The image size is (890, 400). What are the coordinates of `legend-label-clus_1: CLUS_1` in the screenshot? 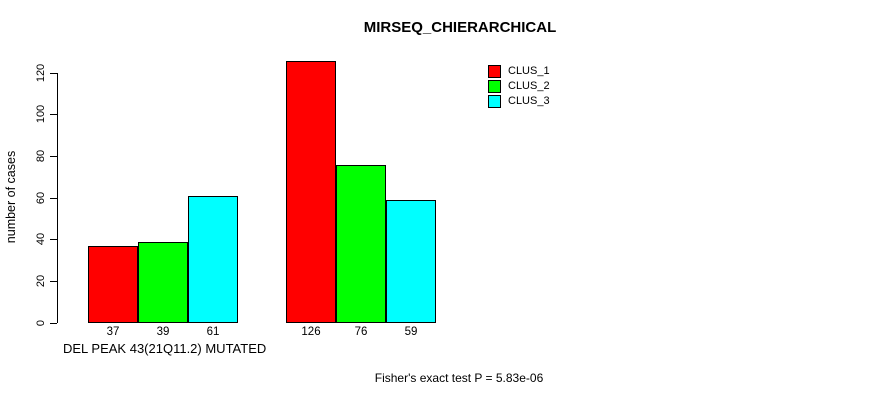 It's located at (529, 71).